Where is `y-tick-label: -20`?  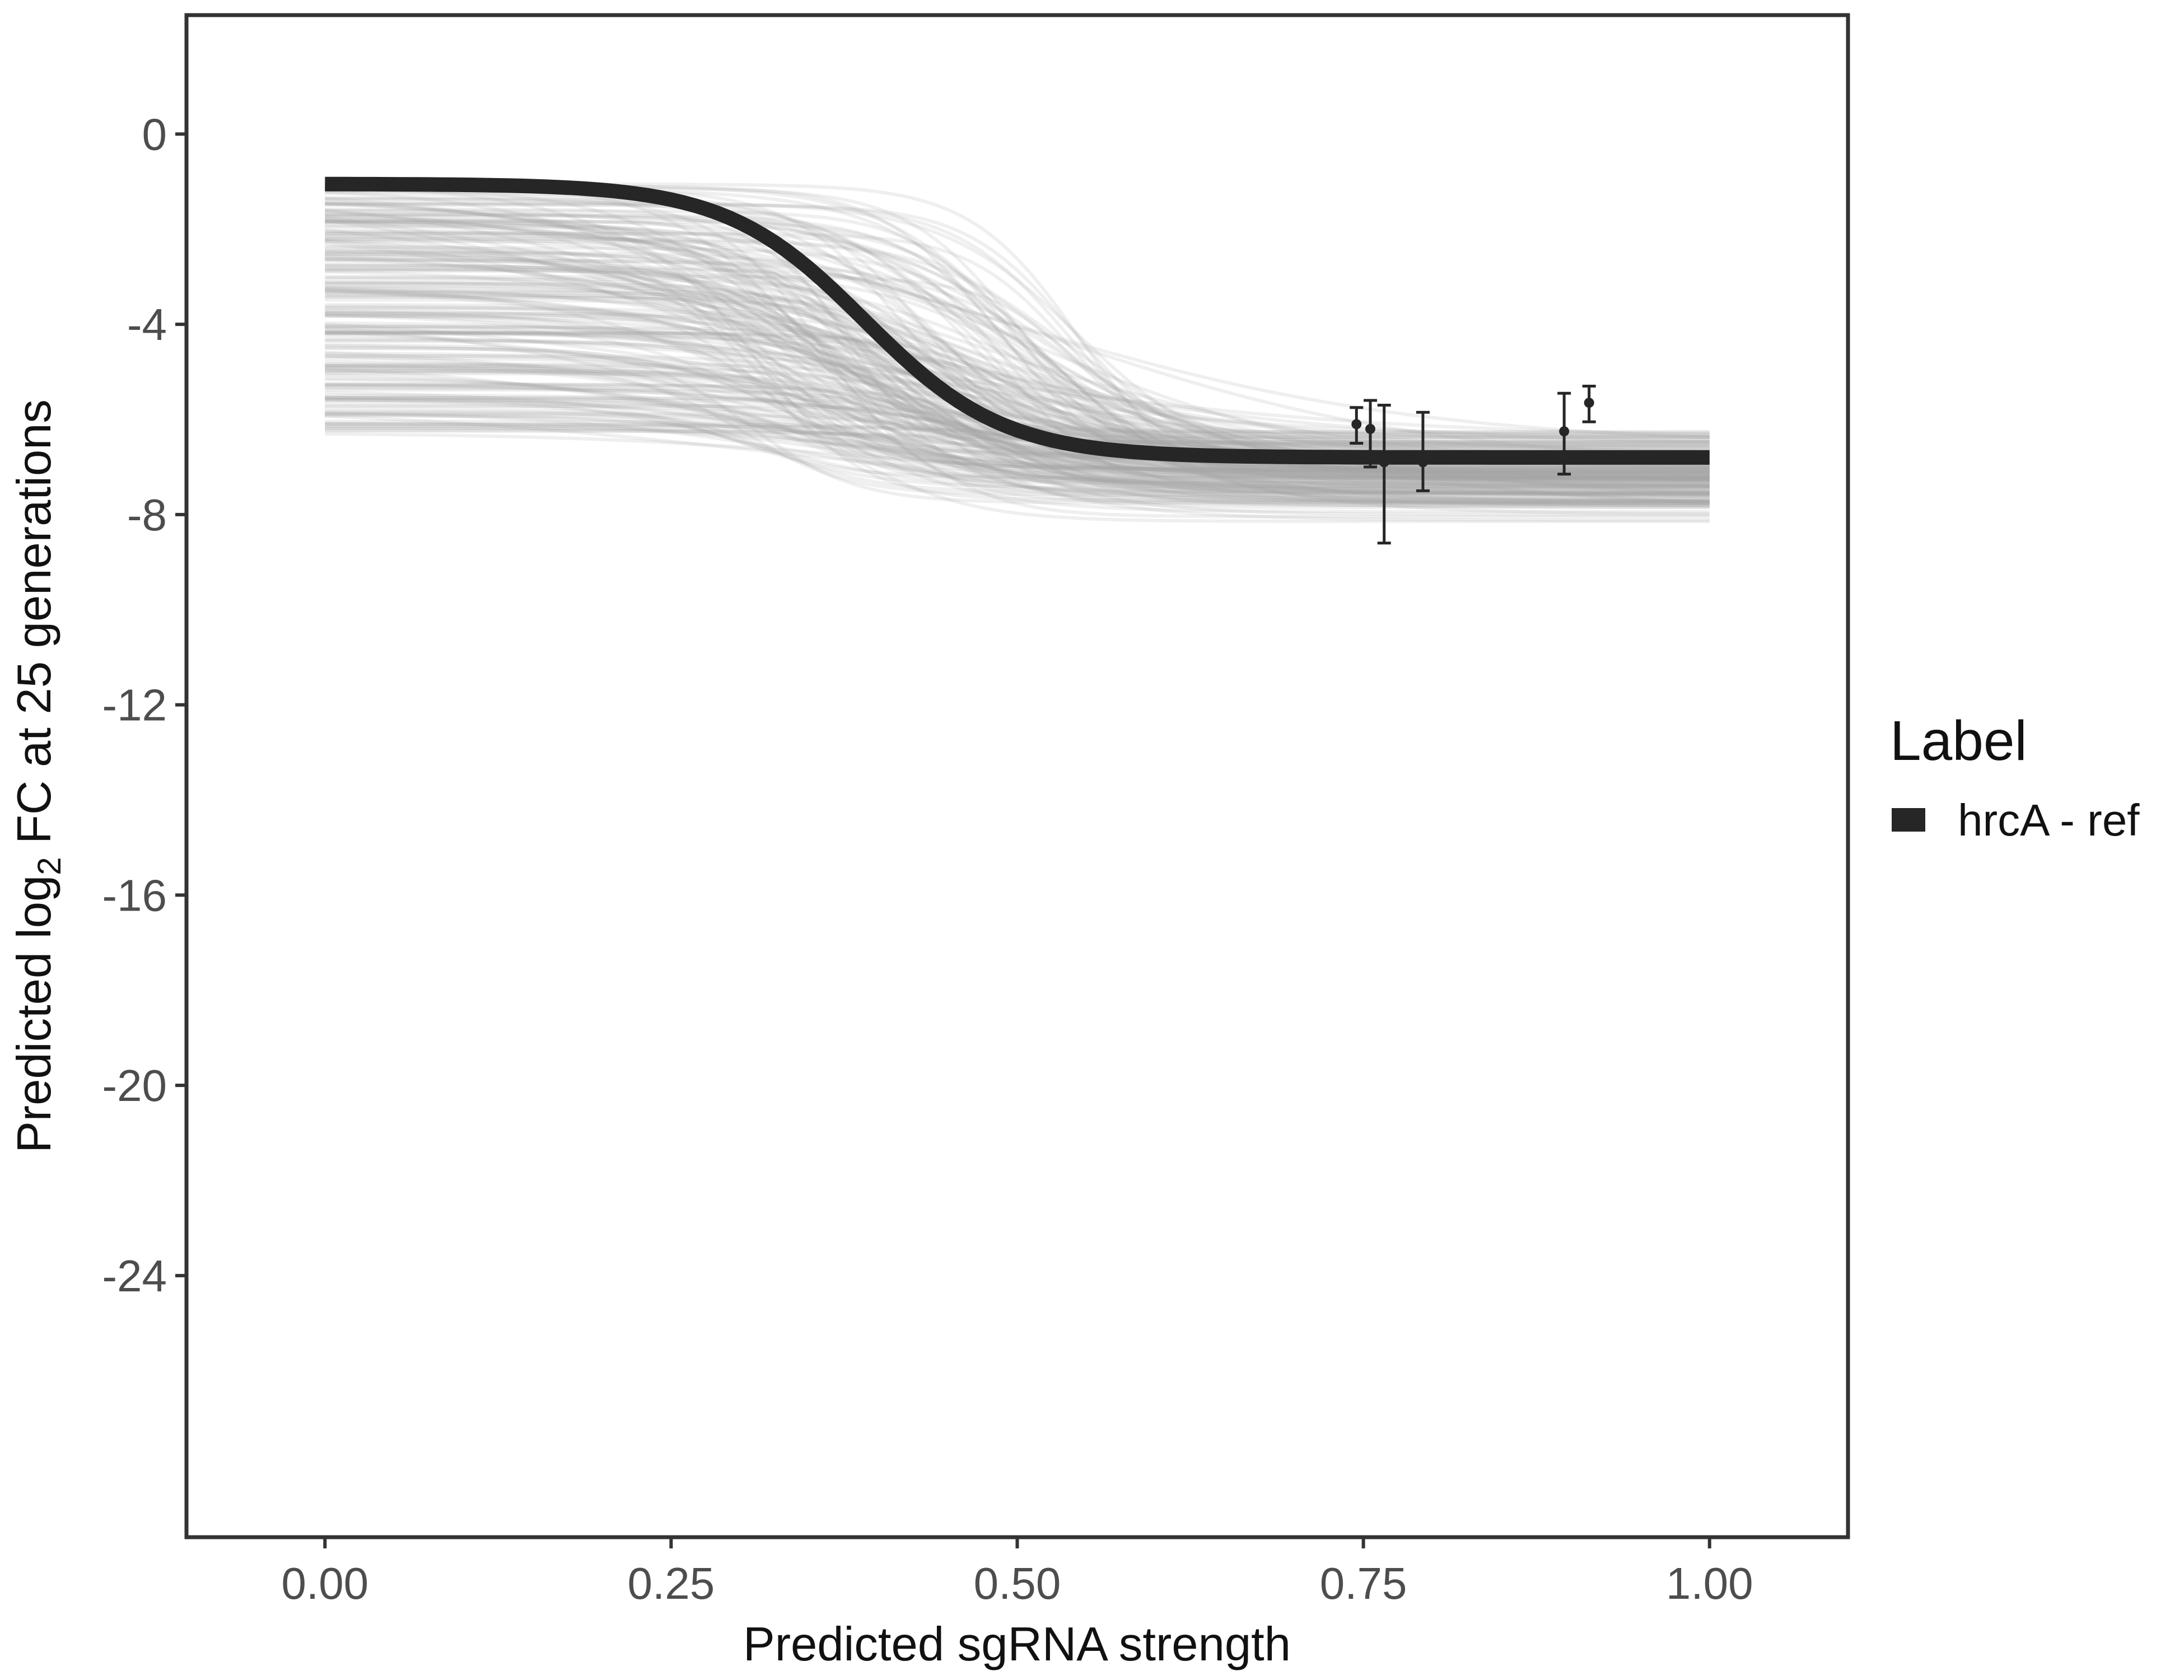
y-tick-label: -20 is located at coordinates (135, 1086).